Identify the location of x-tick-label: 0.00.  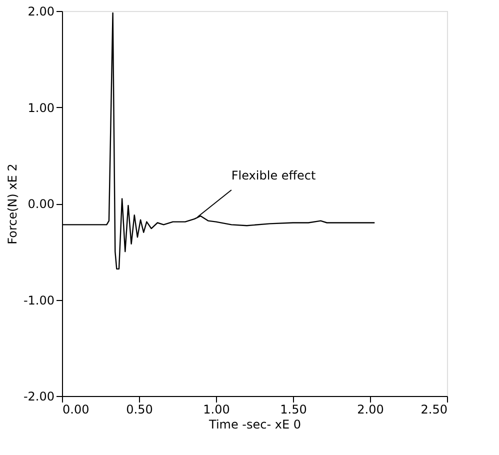
(76, 409).